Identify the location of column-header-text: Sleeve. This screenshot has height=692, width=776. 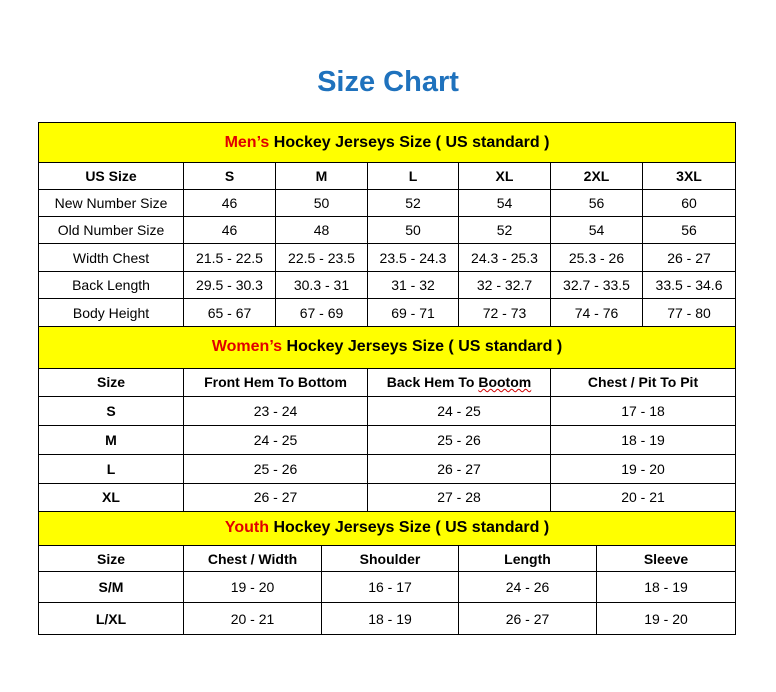
(666, 558).